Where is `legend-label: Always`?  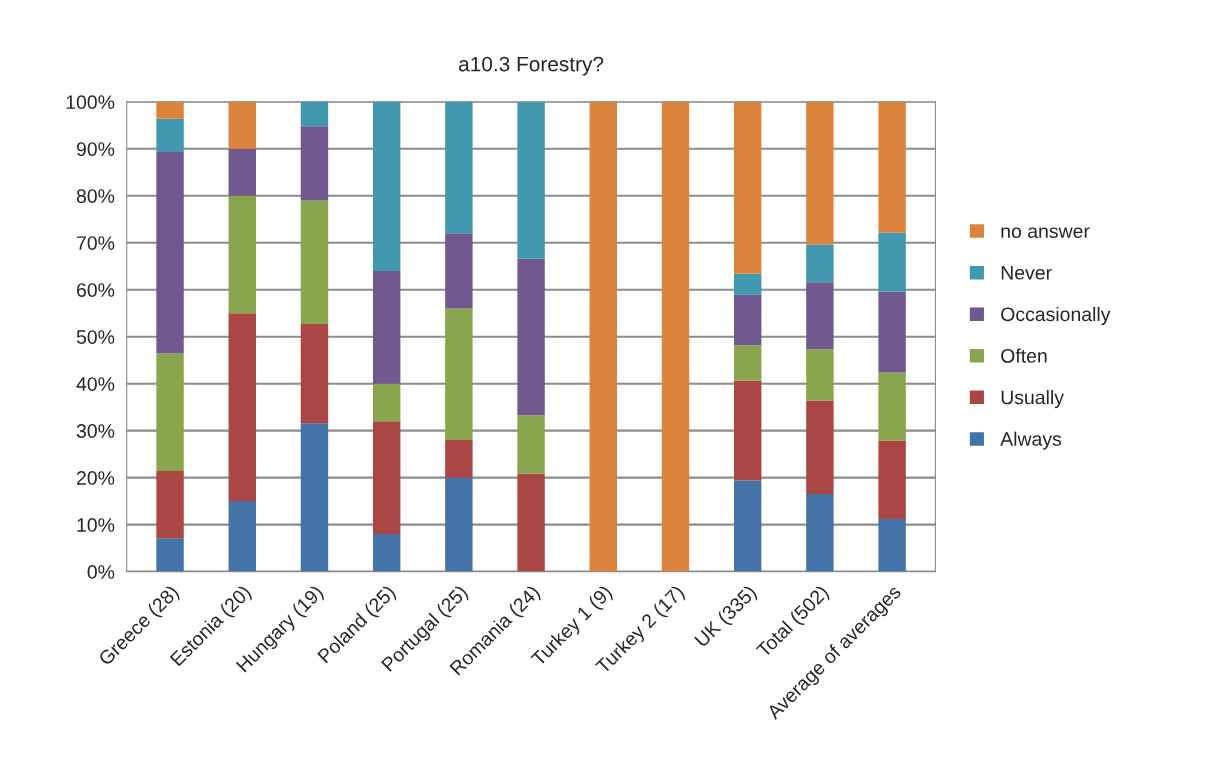 legend-label: Always is located at coordinates (1031, 440).